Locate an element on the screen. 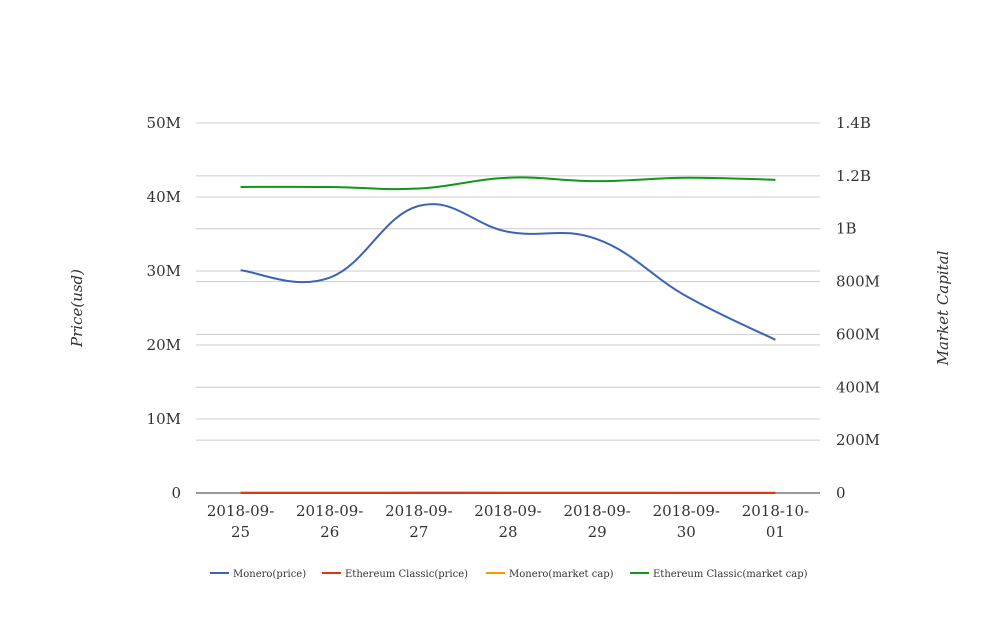 The image size is (1008, 620). legend-label: Monero(price) is located at coordinates (269, 574).